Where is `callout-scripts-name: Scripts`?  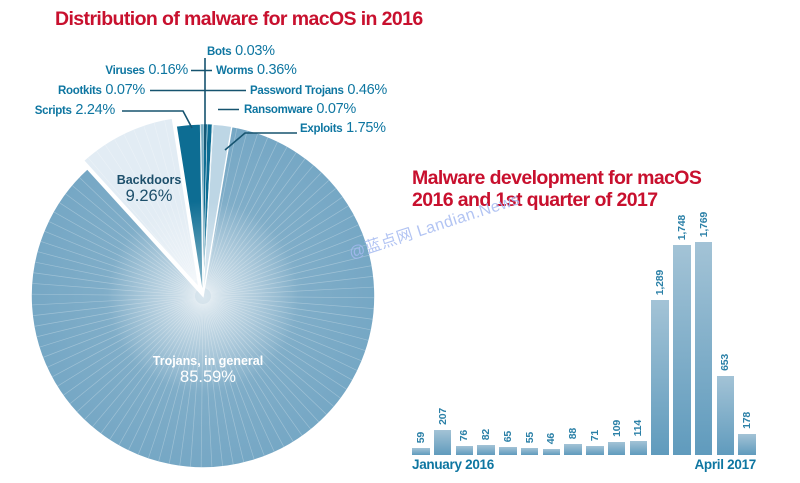
callout-scripts-name: Scripts is located at coordinates (53, 111).